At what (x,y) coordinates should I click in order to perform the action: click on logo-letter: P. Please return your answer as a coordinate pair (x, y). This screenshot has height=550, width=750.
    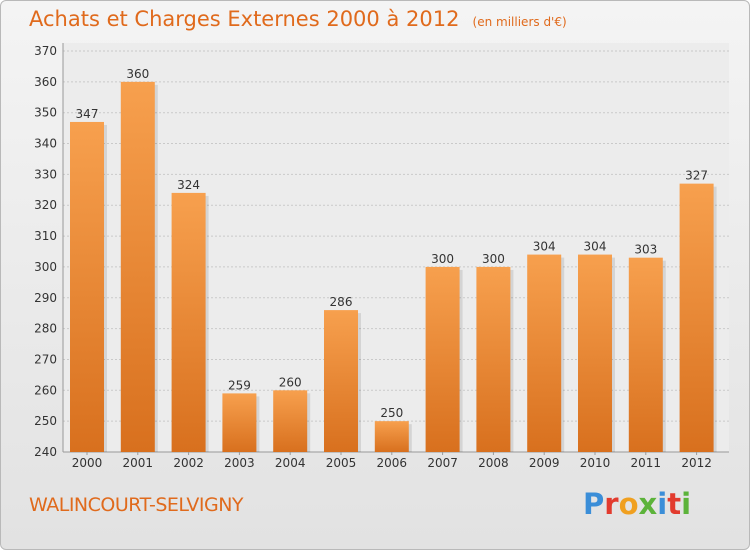
    Looking at the image, I should click on (594, 504).